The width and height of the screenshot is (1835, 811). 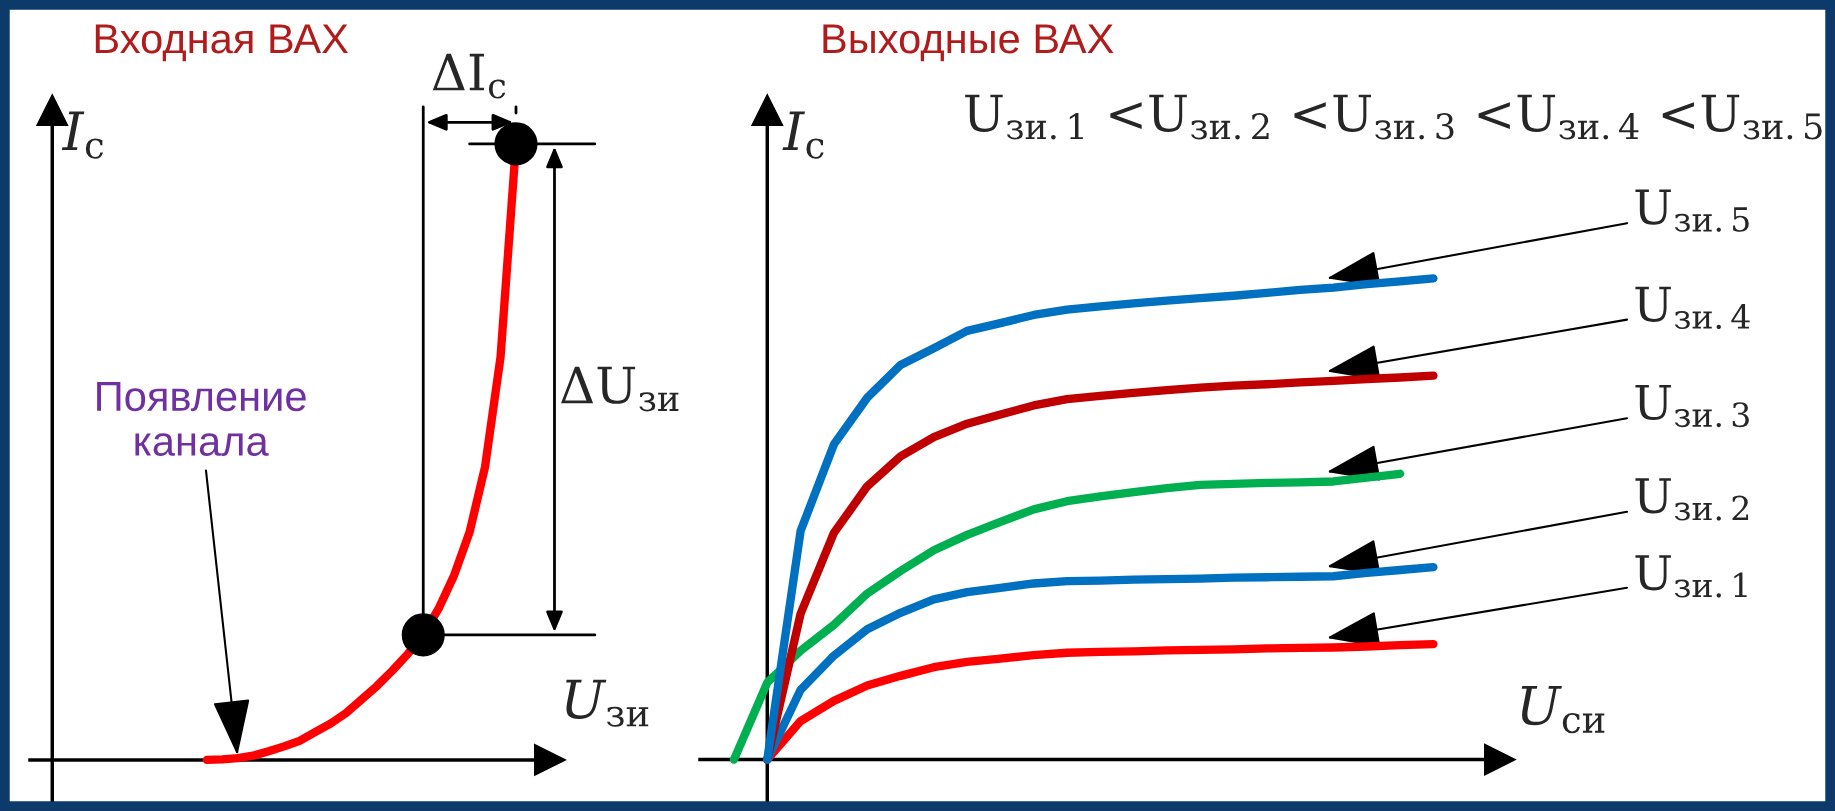 What do you see at coordinates (1692, 308) in the screenshot?
I see `text: U$_{зи.4}$` at bounding box center [1692, 308].